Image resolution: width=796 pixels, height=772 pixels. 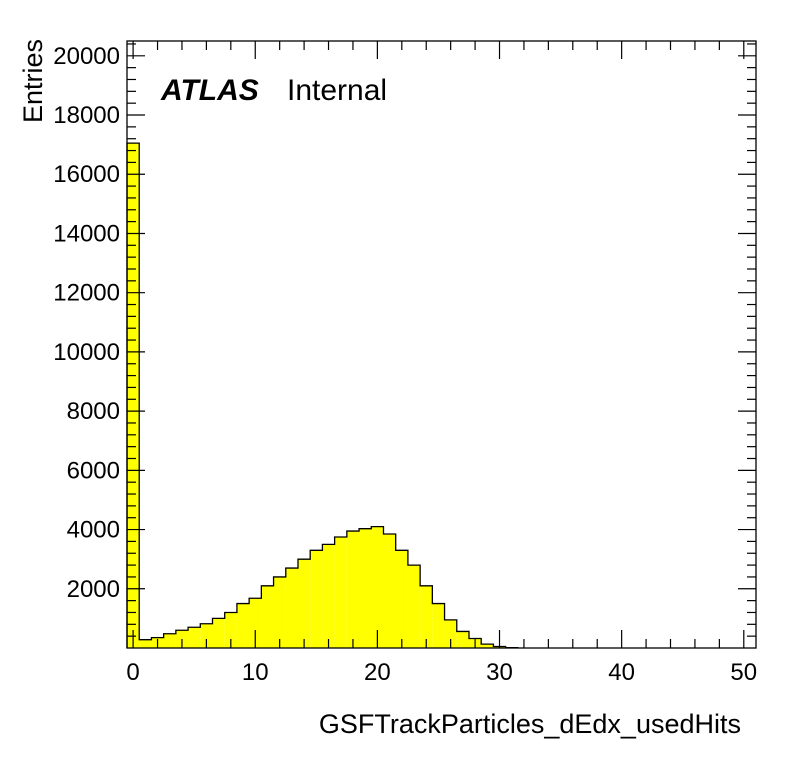 What do you see at coordinates (86, 115) in the screenshot?
I see `y-tick-label: 18000` at bounding box center [86, 115].